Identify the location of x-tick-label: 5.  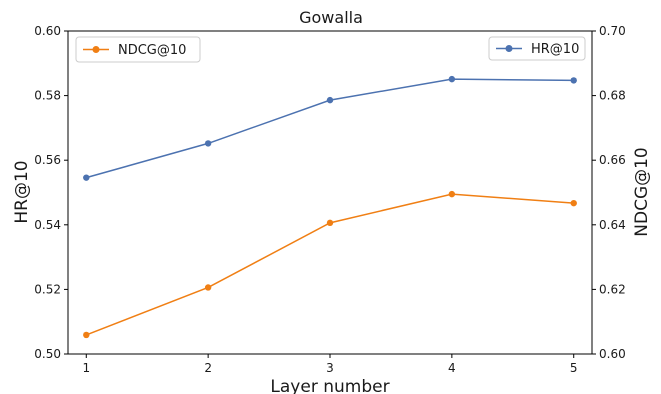
(574, 368).